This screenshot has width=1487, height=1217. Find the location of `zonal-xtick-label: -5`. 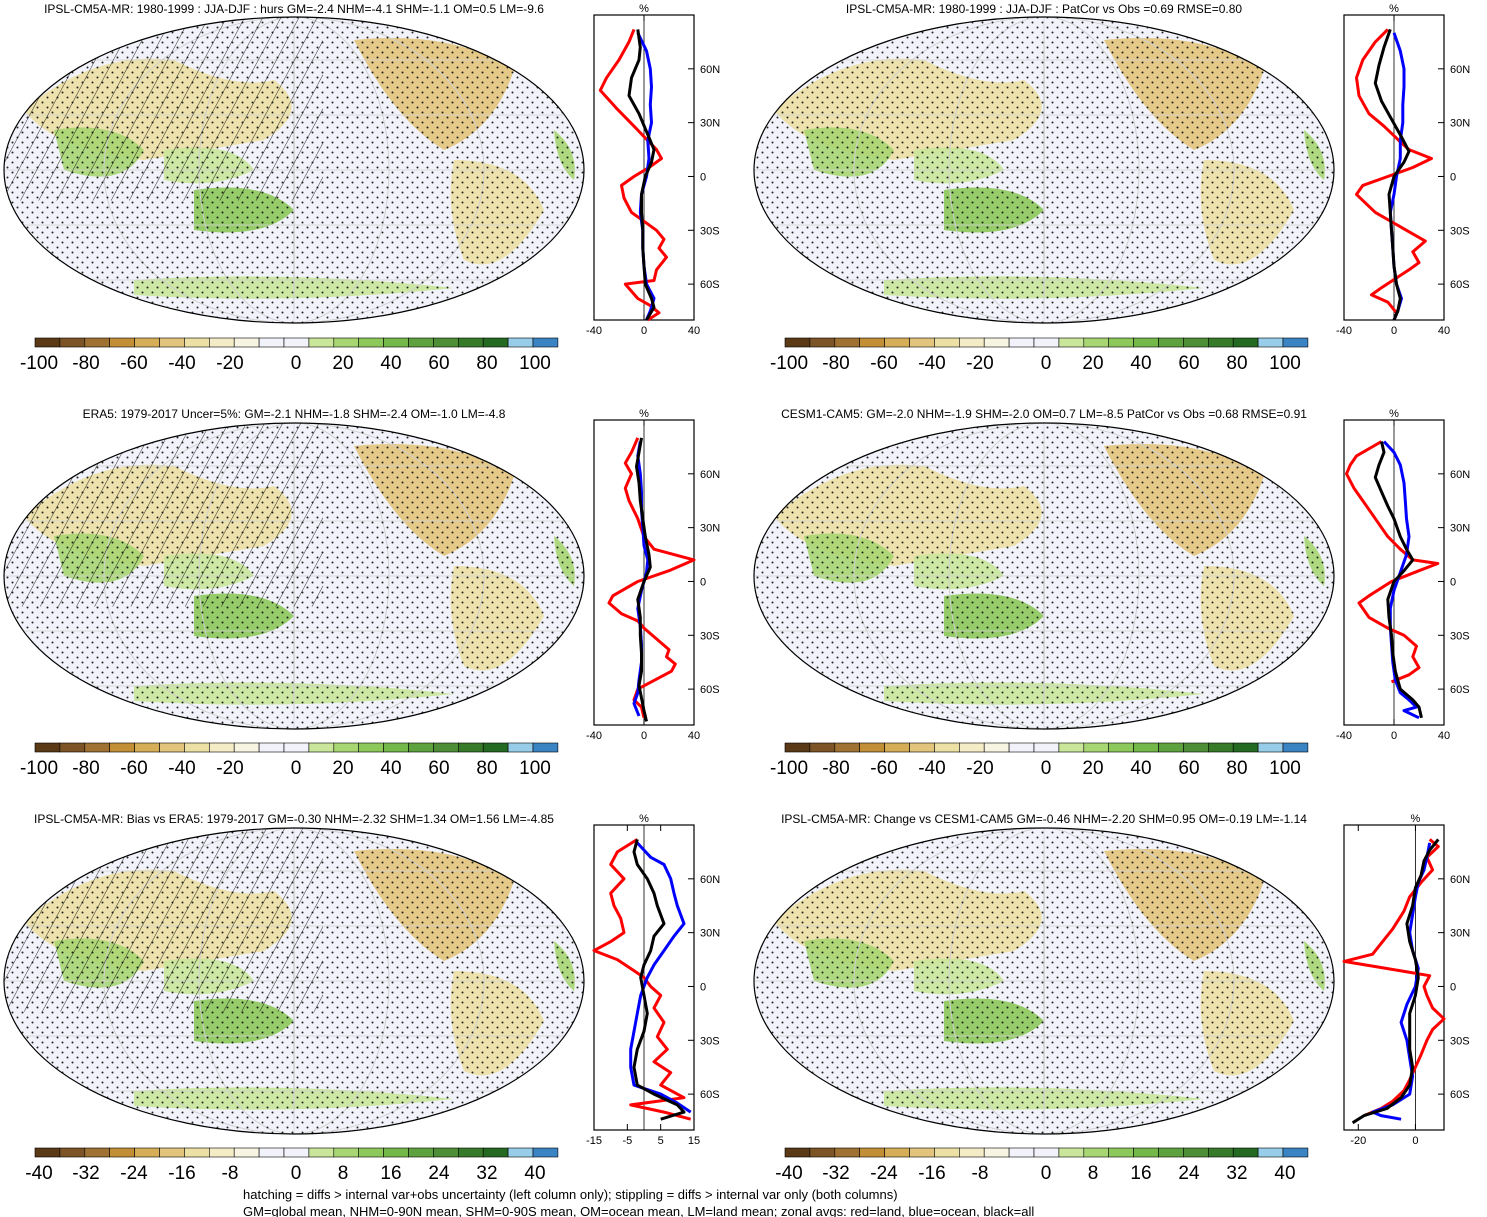

zonal-xtick-label: -5 is located at coordinates (627, 1141).